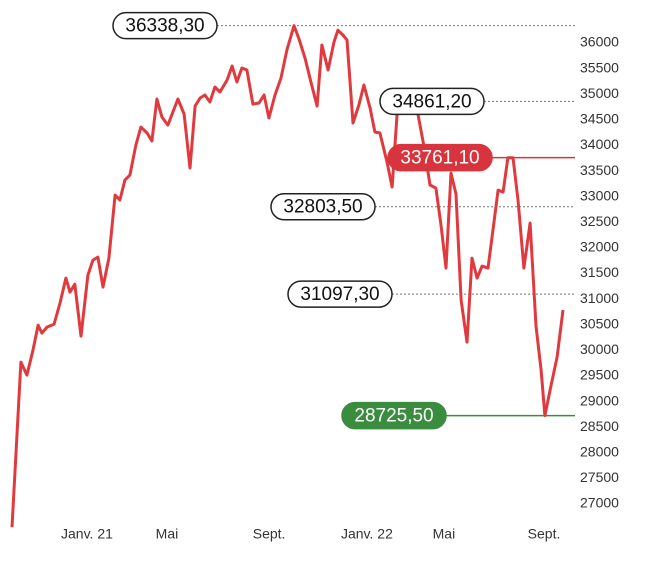  What do you see at coordinates (599, 144) in the screenshot?
I see `y-tick-label: 34000` at bounding box center [599, 144].